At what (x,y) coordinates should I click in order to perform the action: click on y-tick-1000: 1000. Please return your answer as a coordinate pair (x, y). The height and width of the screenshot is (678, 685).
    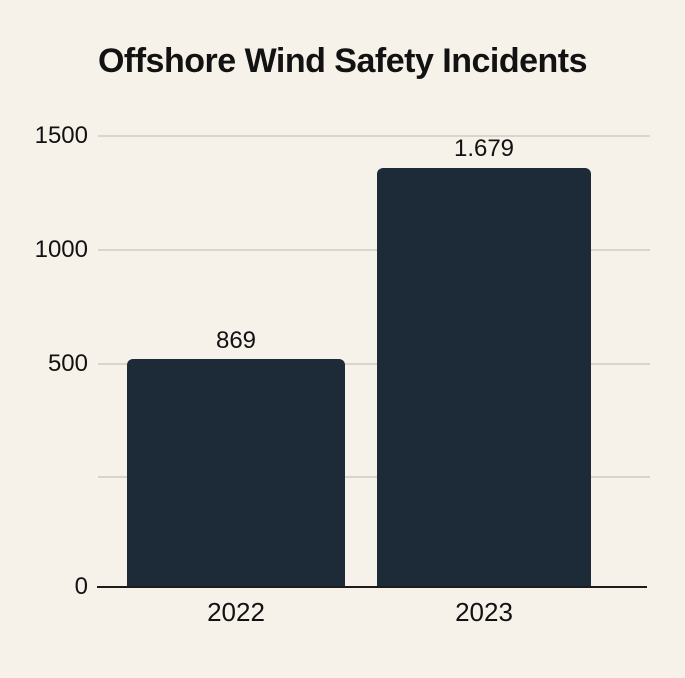
    Looking at the image, I should click on (61, 249).